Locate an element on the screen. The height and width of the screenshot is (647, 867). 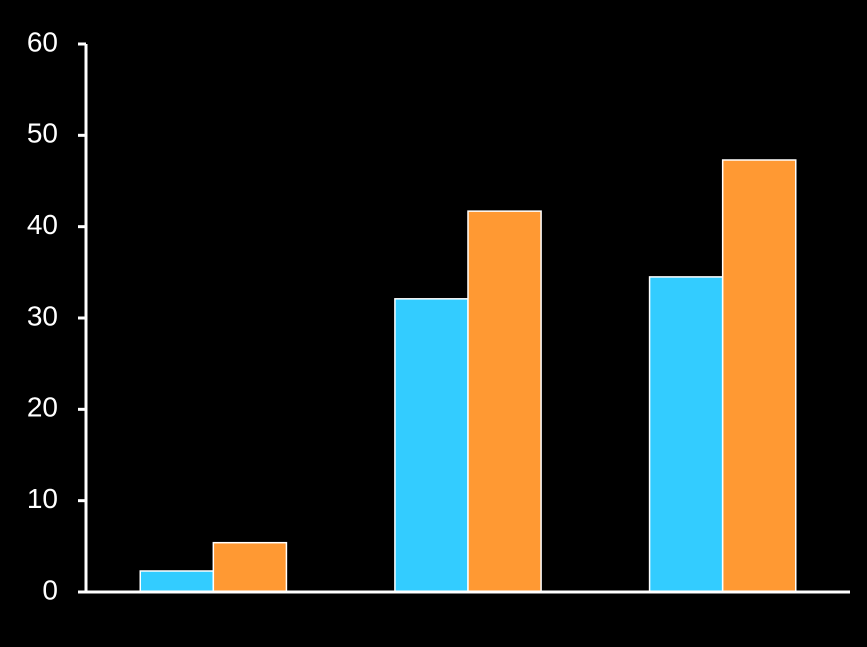
y-tick-label: 30 is located at coordinates (42, 315).